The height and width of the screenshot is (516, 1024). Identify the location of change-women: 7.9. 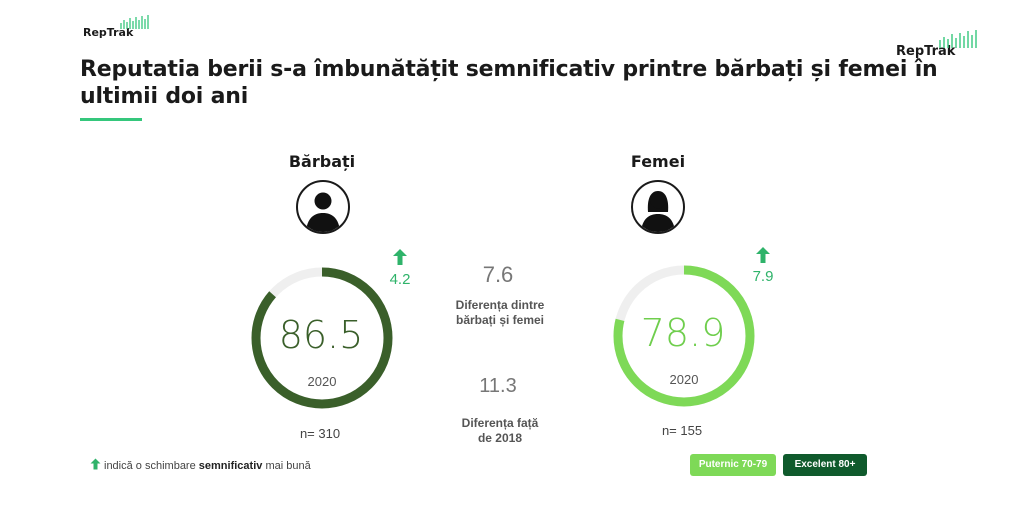
(763, 276).